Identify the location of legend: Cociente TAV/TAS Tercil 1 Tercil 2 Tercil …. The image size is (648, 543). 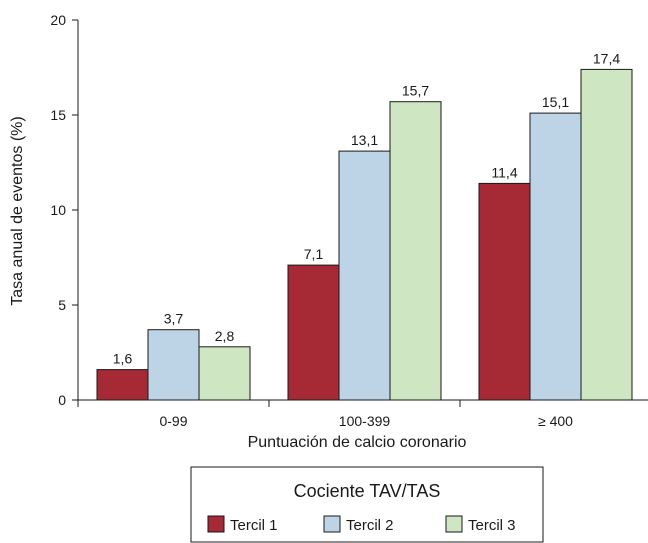
(367, 504).